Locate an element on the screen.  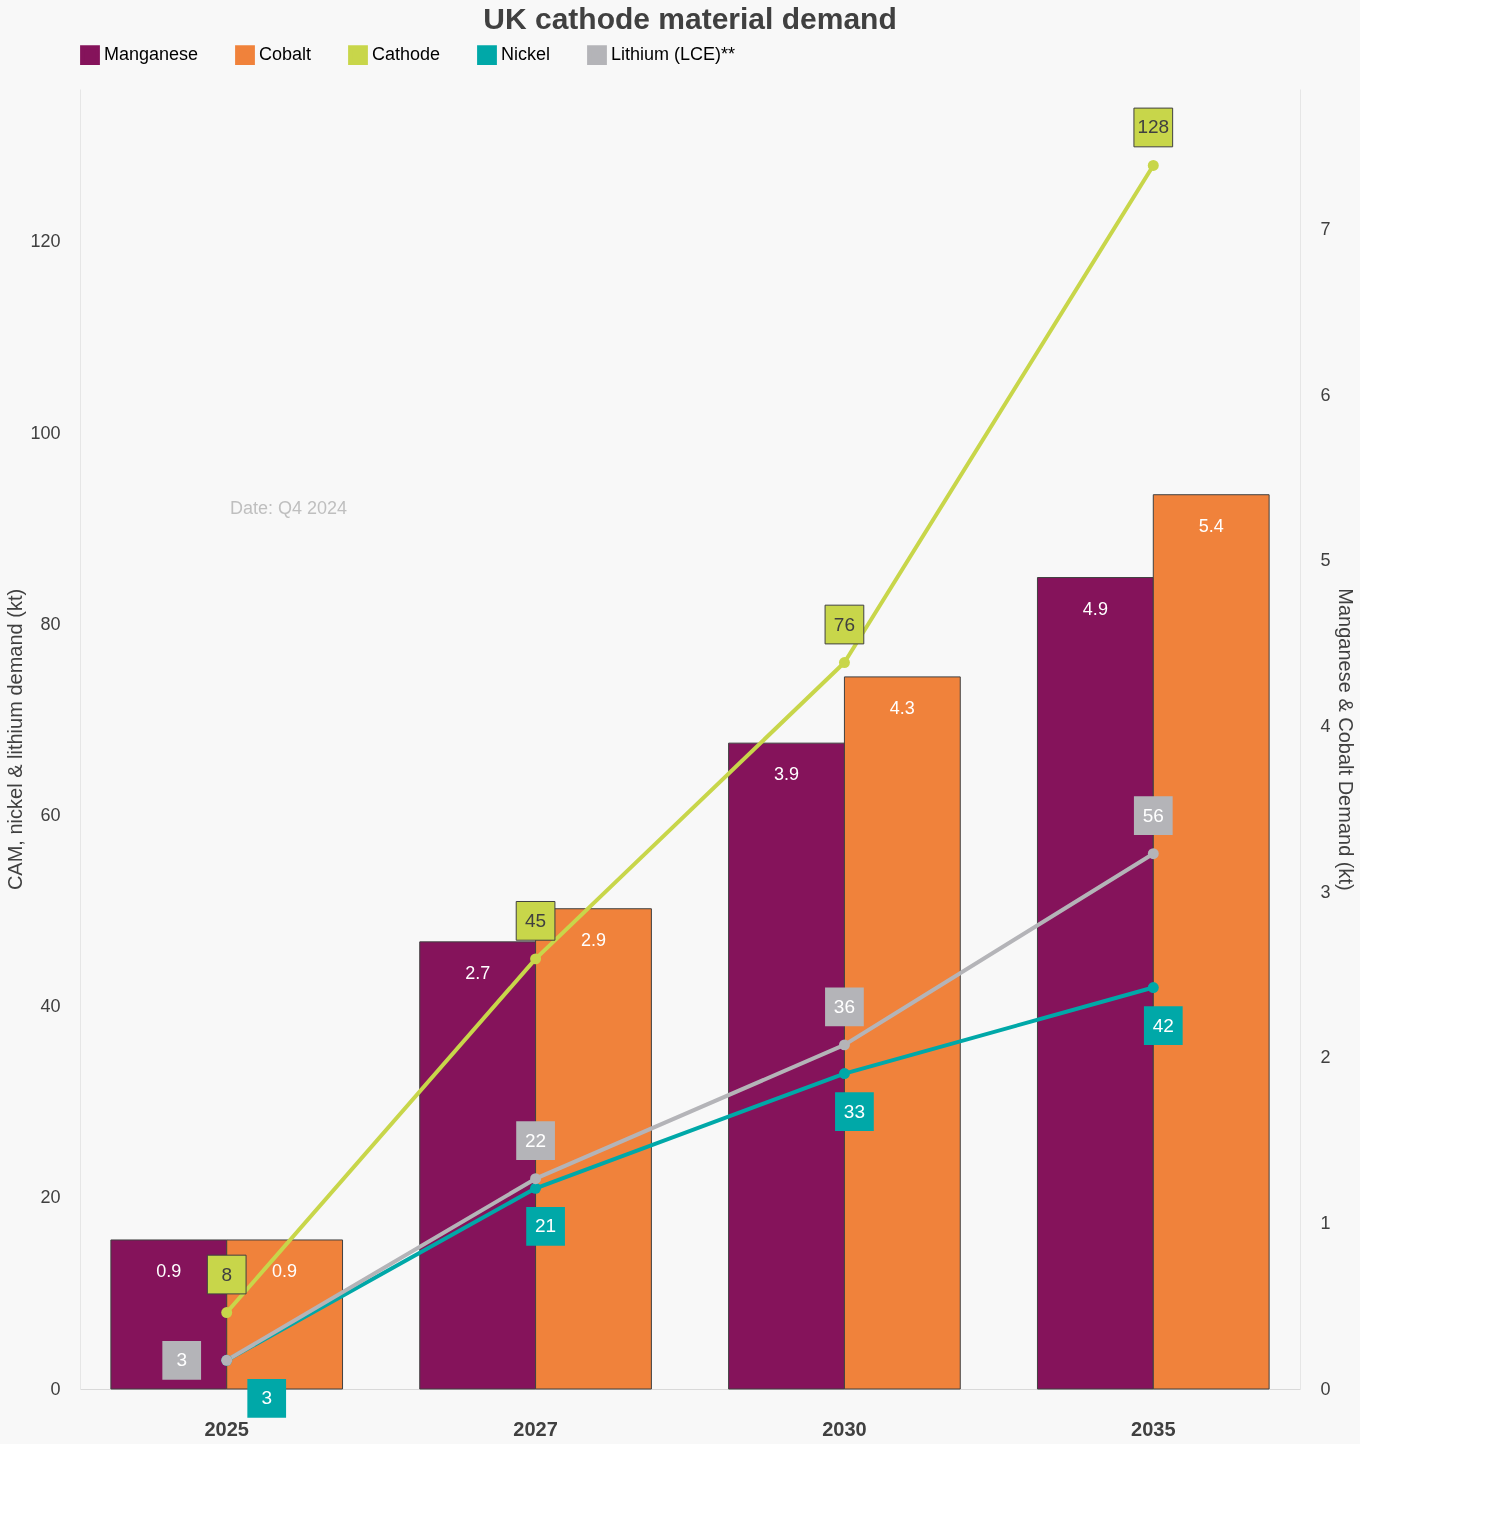
legend-label: Cathode is located at coordinates (406, 54).